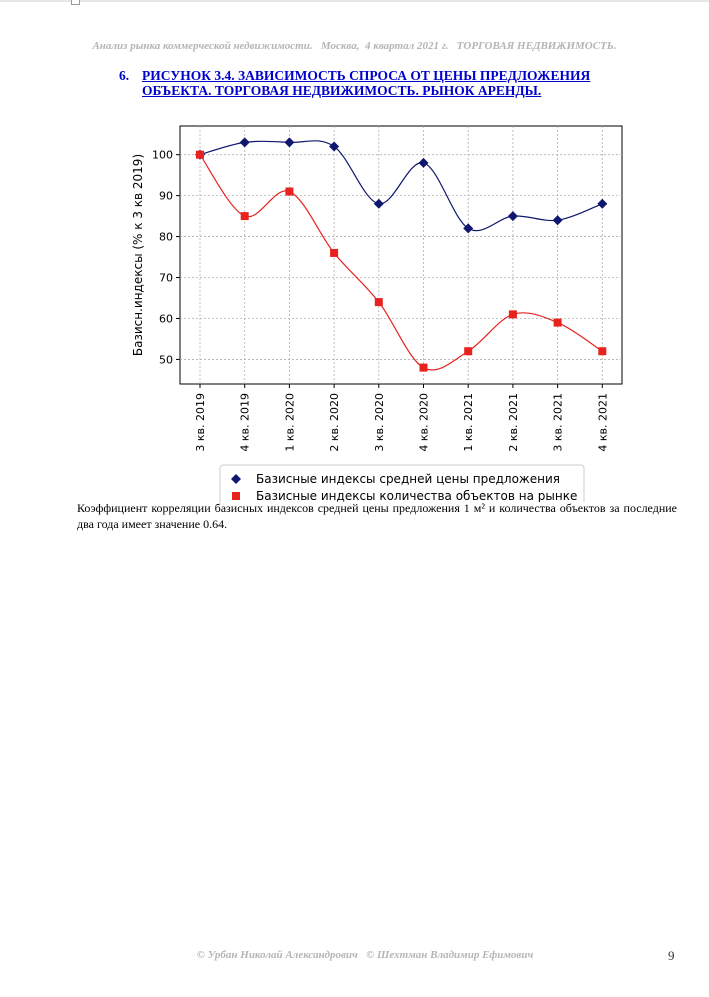  I want to click on x-tick-label: 4 кв. 2021, so click(602, 422).